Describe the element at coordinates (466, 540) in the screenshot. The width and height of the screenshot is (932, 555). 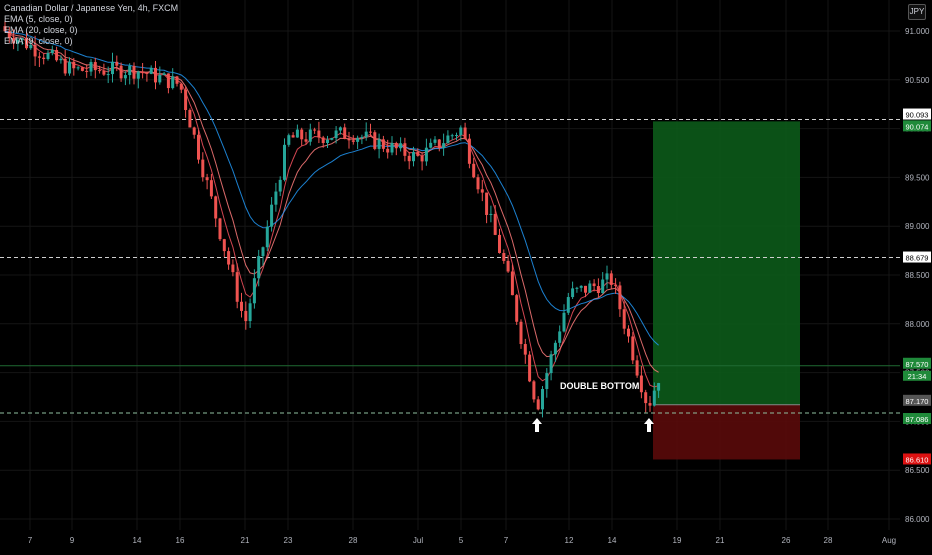
I see `time-axis-bg` at that location.